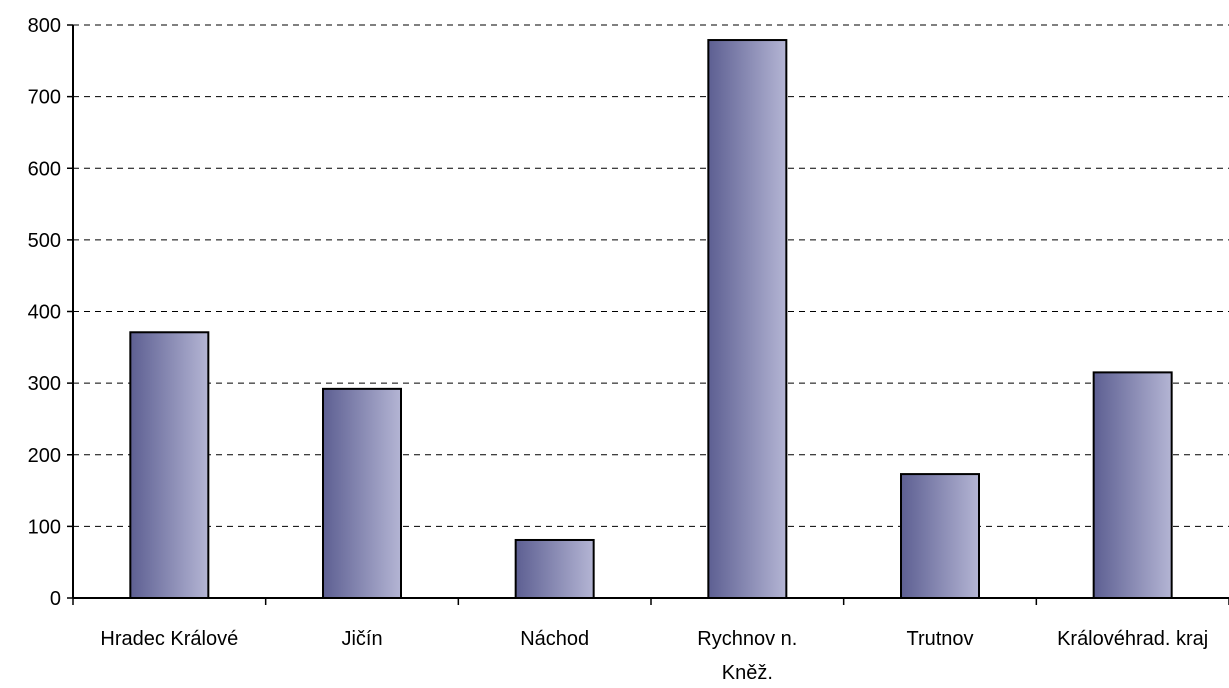 The height and width of the screenshot is (688, 1229). What do you see at coordinates (361, 639) in the screenshot?
I see `x-category-label: Jičín` at bounding box center [361, 639].